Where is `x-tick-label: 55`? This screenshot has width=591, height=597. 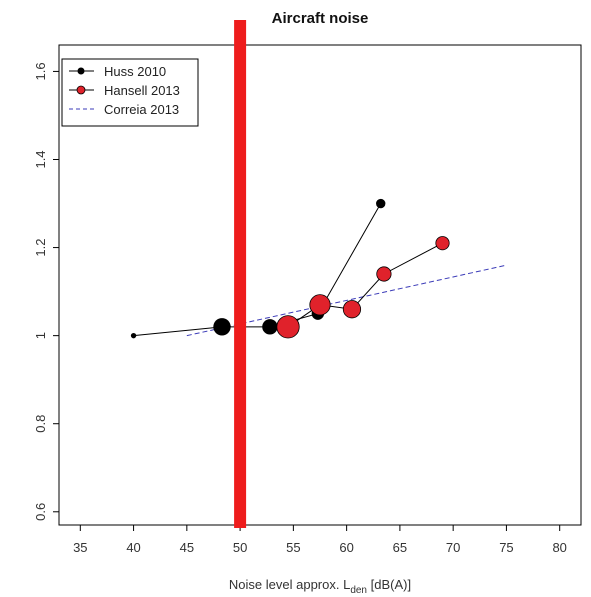
x-tick-label: 55 is located at coordinates (293, 547).